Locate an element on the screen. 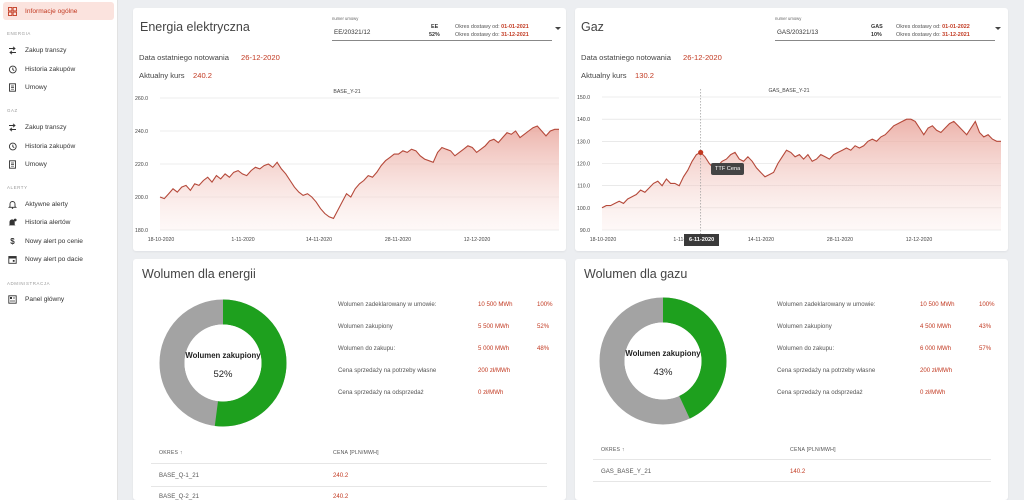  chart-tooltip: TTF Cena is located at coordinates (728, 169).